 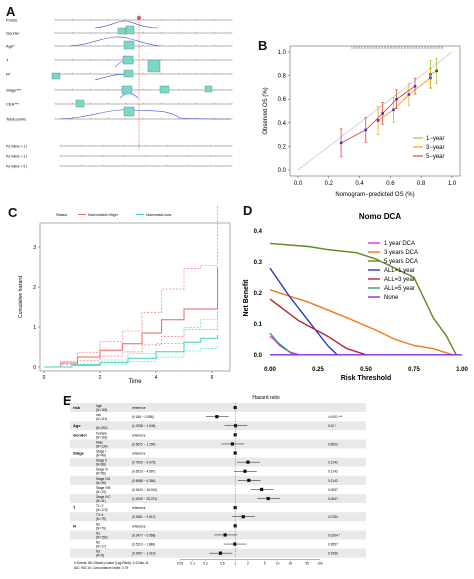 What do you see at coordinates (101, 465) in the screenshot?
I see `forest-n-label: (N=88)` at bounding box center [101, 465].